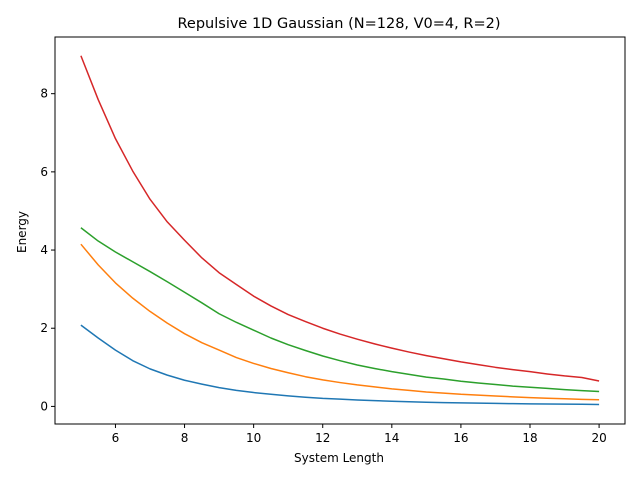  What do you see at coordinates (359, 434) in the screenshot?
I see `x-axis-ticks: 6 8 10 12 14 16 18 20` at bounding box center [359, 434].